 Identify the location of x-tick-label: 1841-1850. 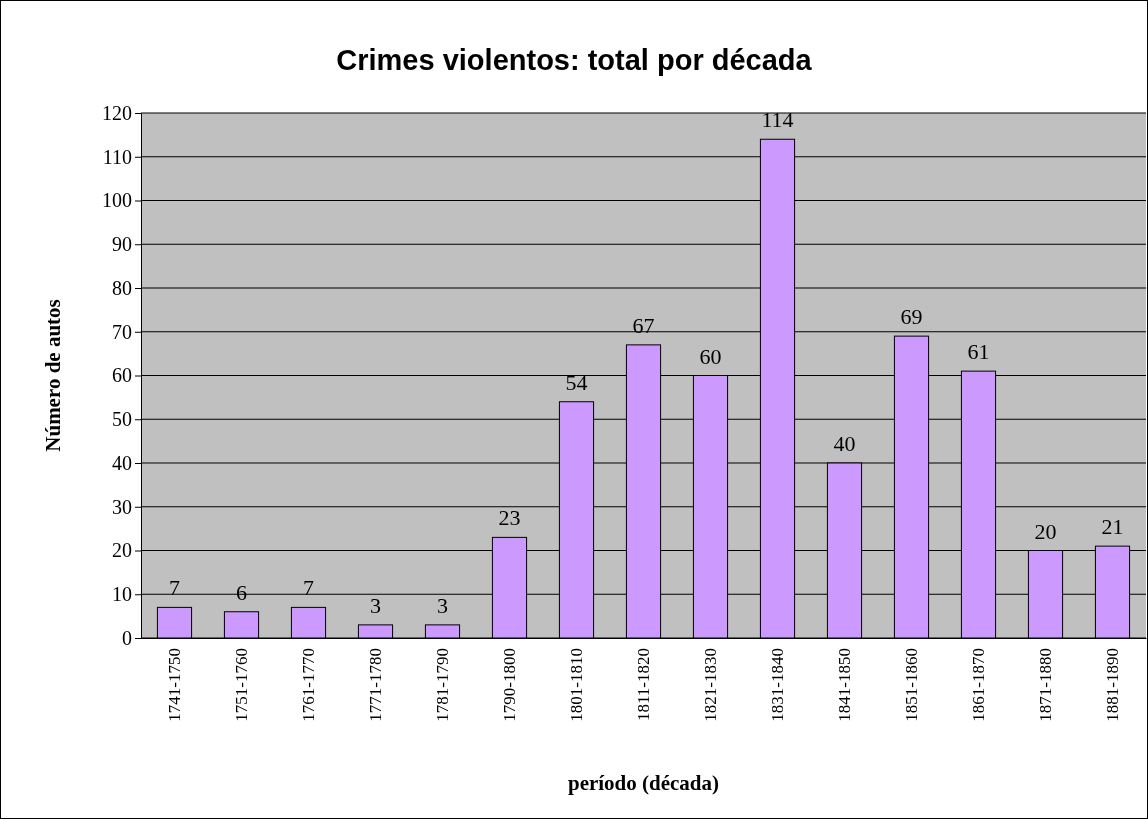
(845, 685).